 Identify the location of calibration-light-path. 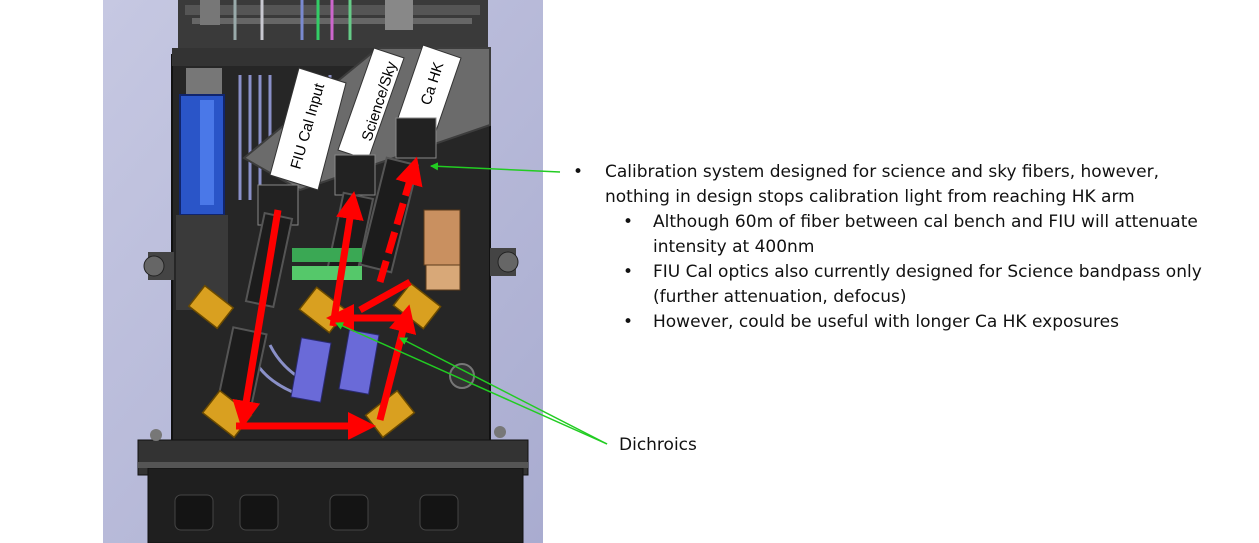
(327, 298).